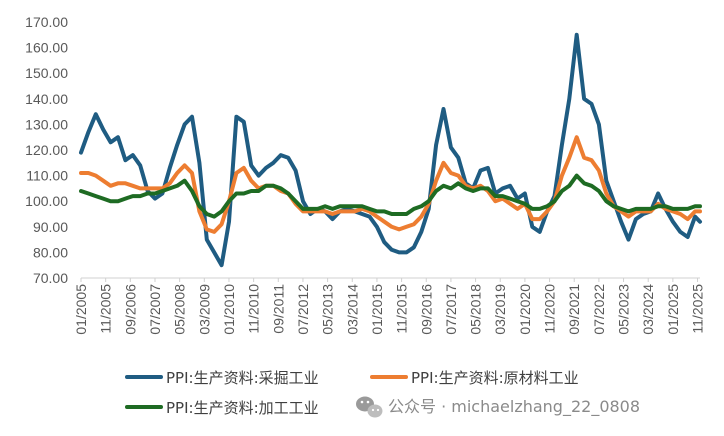 The height and width of the screenshot is (436, 724). What do you see at coordinates (46, 48) in the screenshot?
I see `y-tick-label: 160.00` at bounding box center [46, 48].